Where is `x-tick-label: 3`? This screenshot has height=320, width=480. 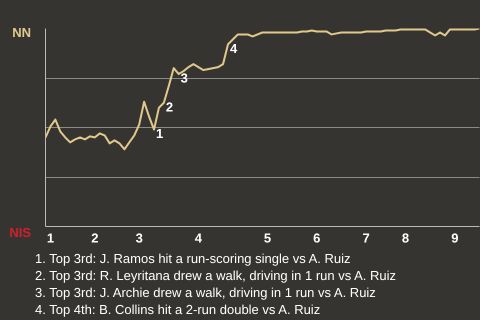
x-tick-label: 3 is located at coordinates (139, 238).